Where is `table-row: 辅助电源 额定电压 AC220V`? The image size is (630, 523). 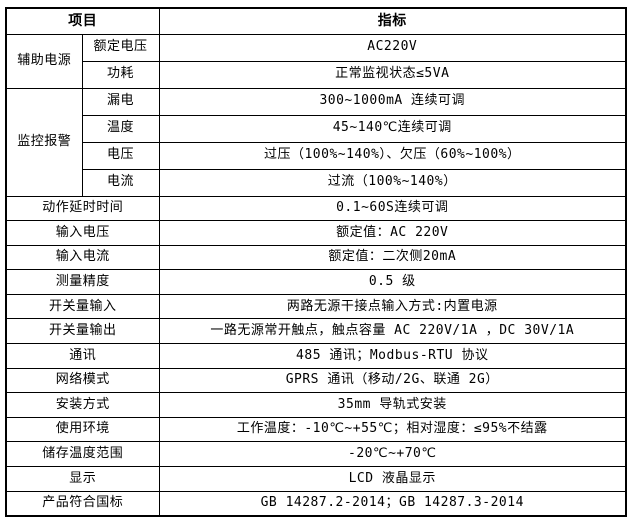
table-row: 辅助电源 额定电压 AC220V is located at coordinates (316, 61).